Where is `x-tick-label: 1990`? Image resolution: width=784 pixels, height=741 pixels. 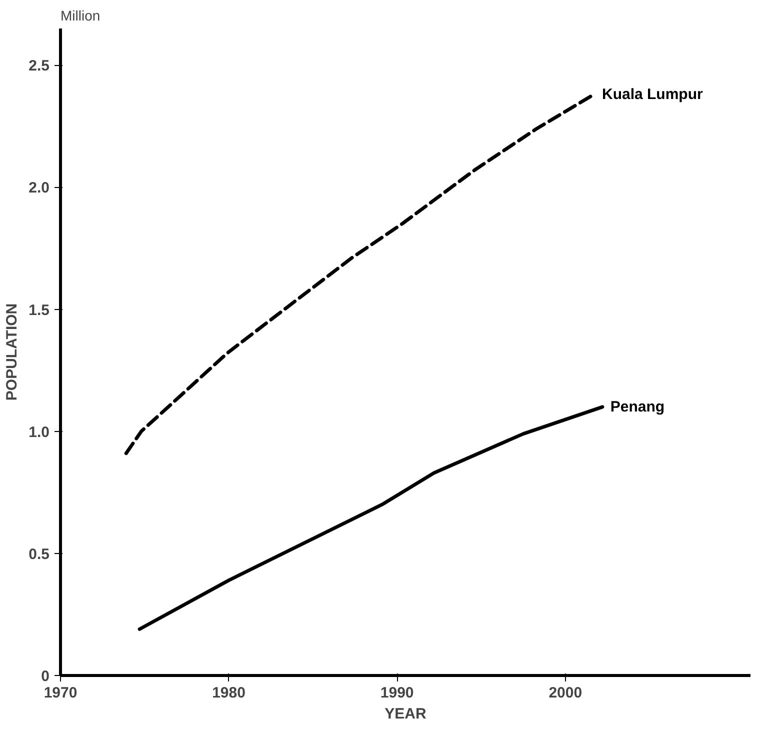
x-tick-label: 1990 is located at coordinates (397, 693).